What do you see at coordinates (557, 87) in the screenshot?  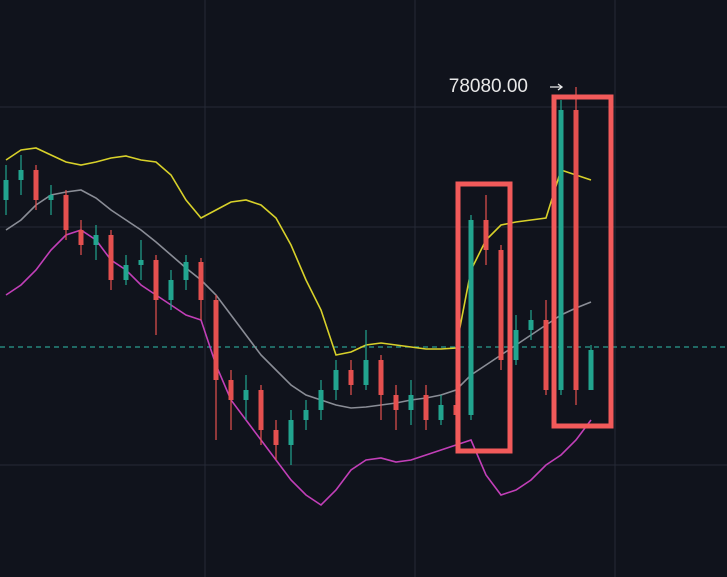 I see `price-arrow` at bounding box center [557, 87].